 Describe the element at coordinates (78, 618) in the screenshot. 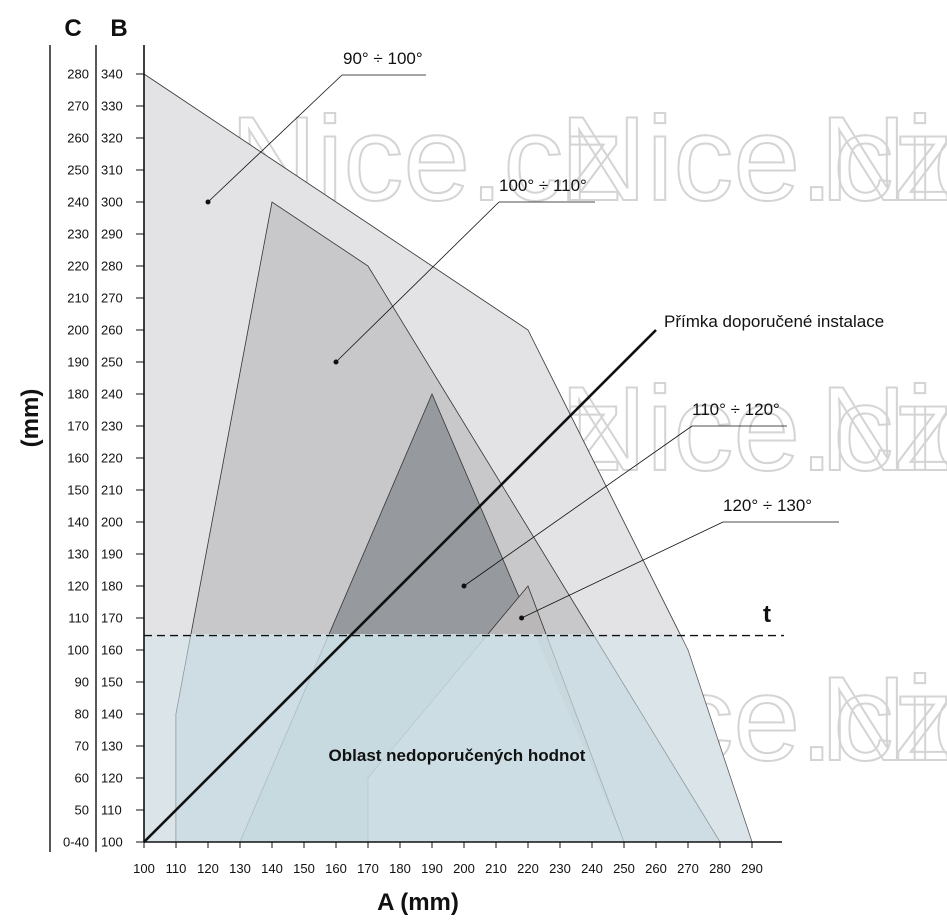

I see `y-tick-C-label: 110` at that location.